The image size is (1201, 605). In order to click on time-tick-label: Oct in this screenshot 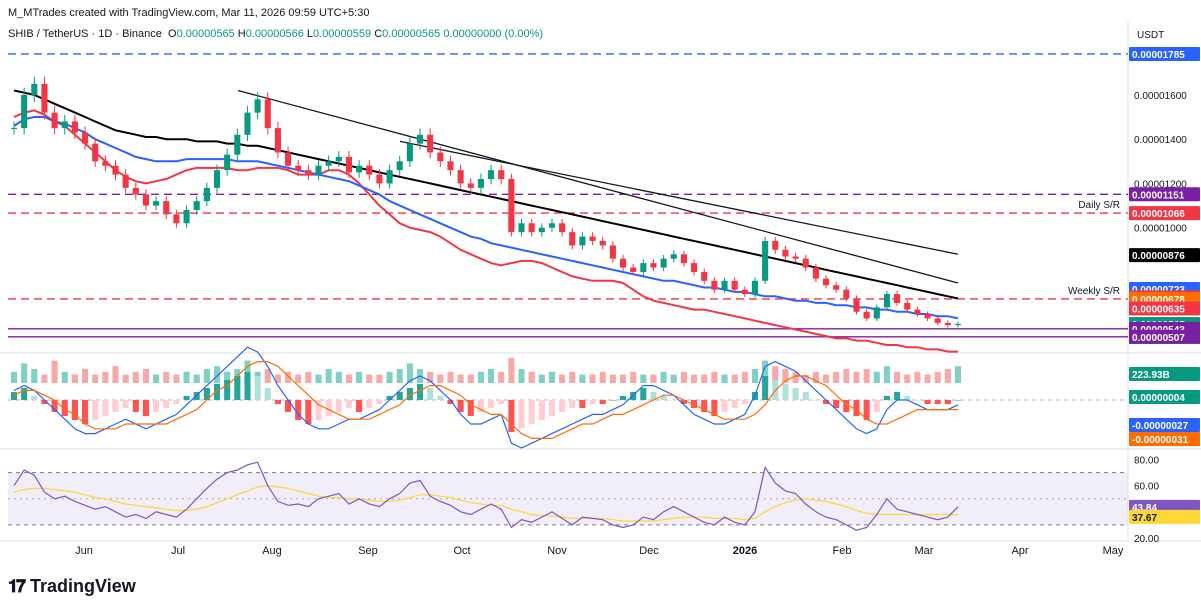, I will do `click(461, 551)`.